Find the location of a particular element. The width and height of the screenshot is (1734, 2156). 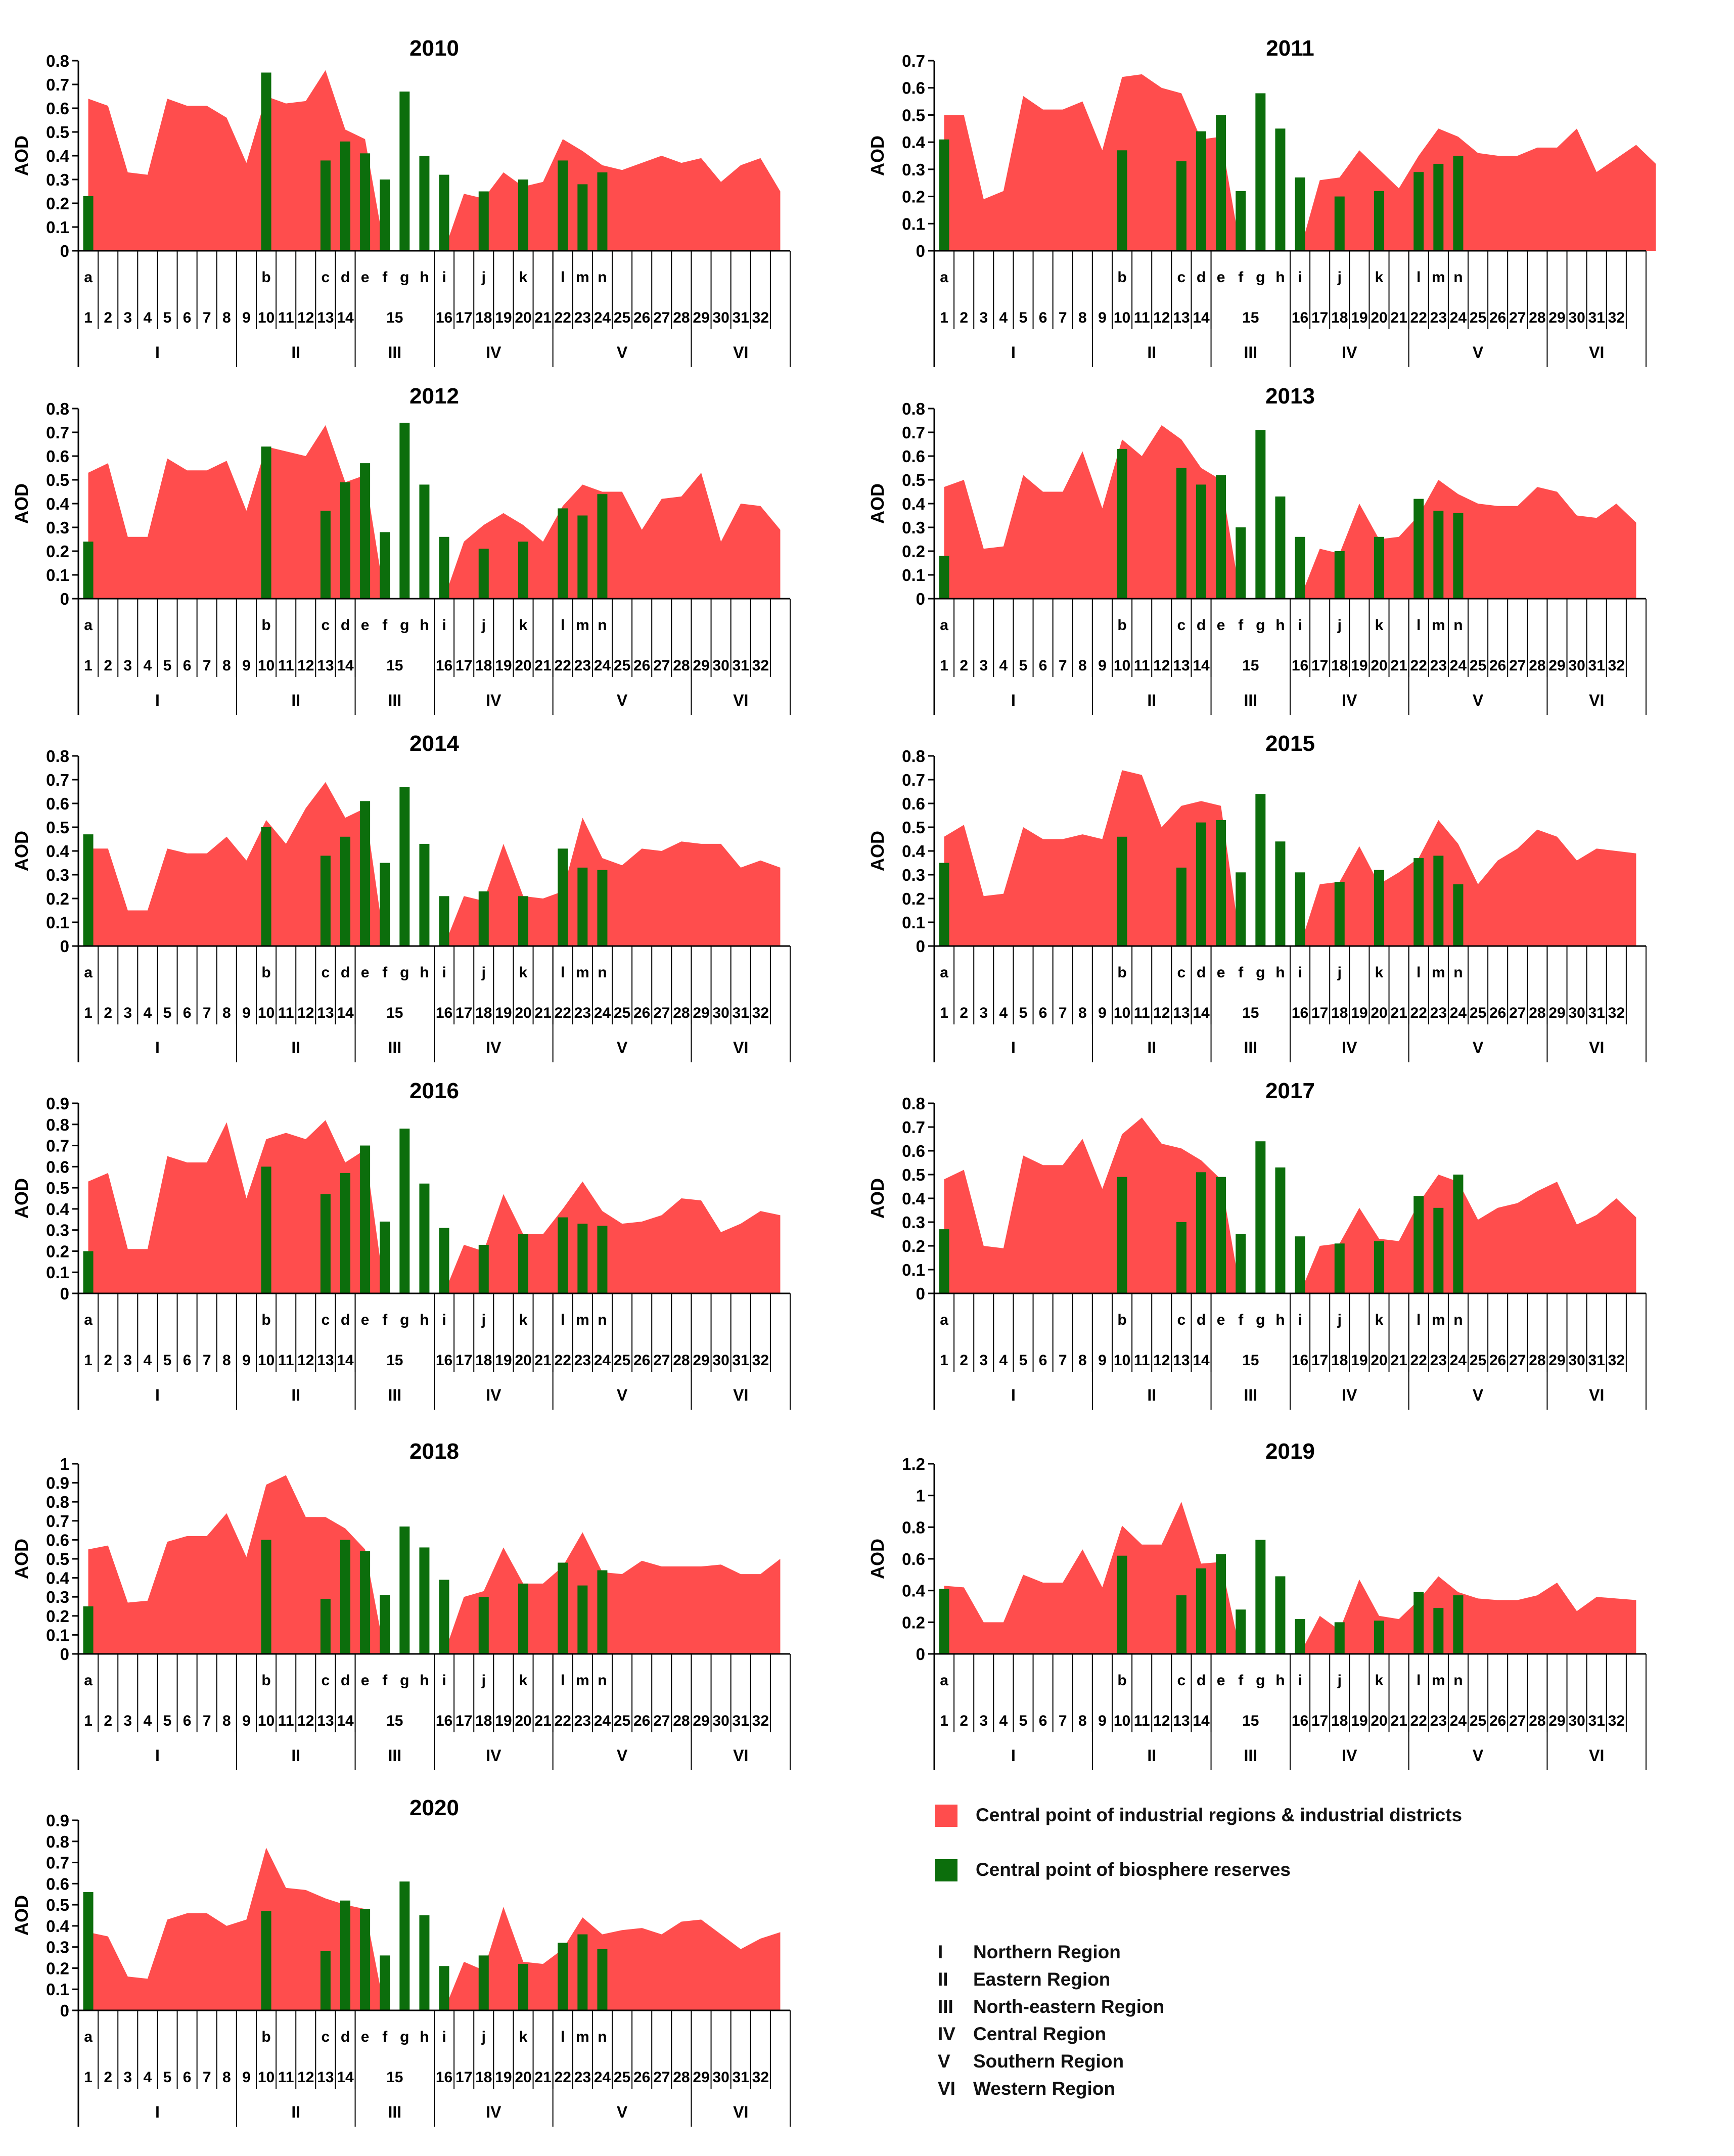

y-tick-label: 0.6 is located at coordinates (57, 1884).